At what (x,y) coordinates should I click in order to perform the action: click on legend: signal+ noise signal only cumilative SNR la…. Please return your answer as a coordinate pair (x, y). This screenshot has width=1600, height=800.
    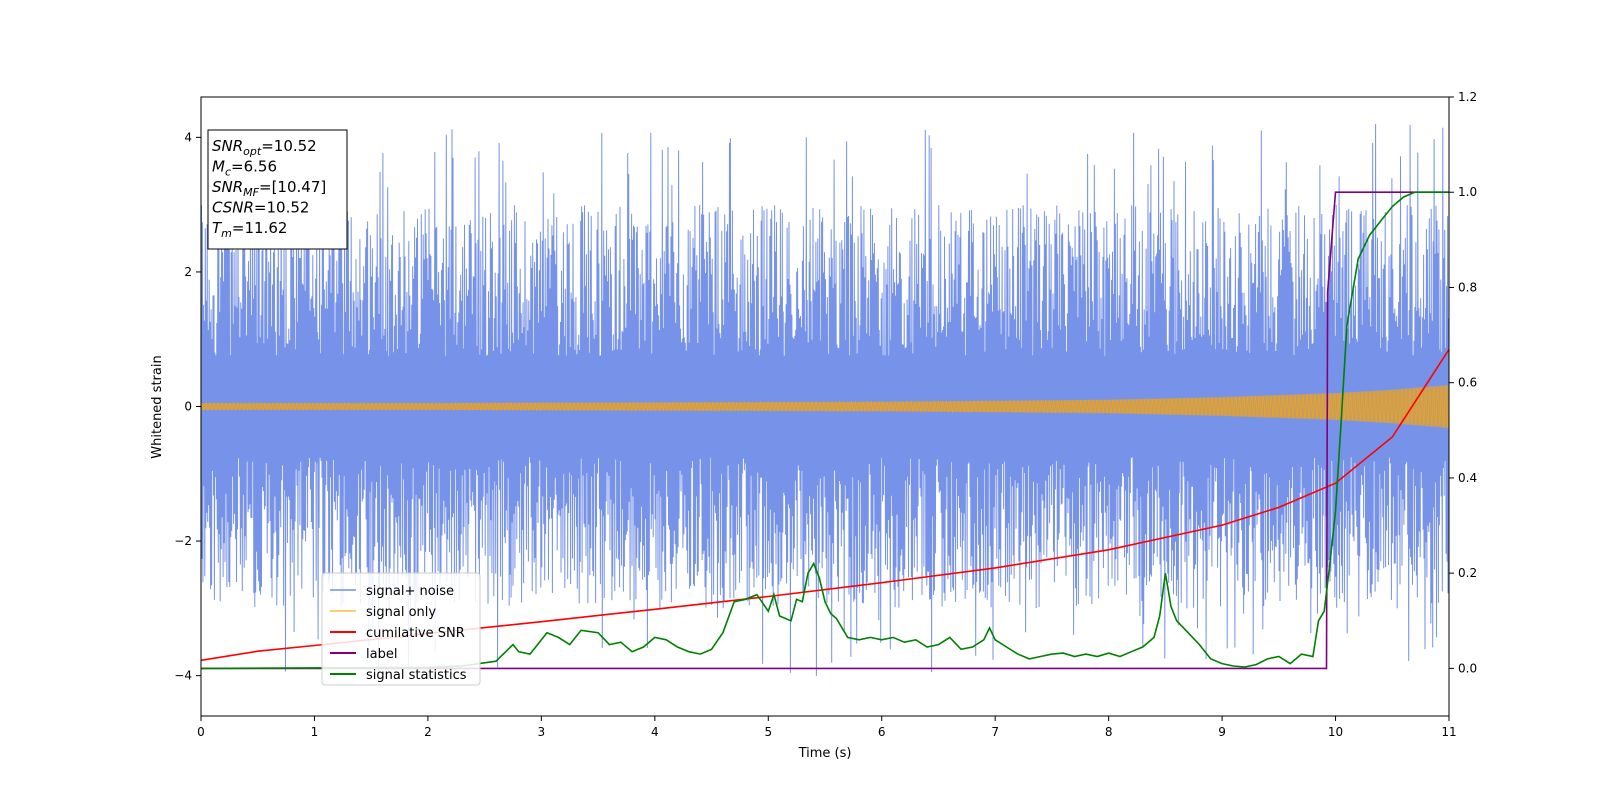
    Looking at the image, I should click on (401, 629).